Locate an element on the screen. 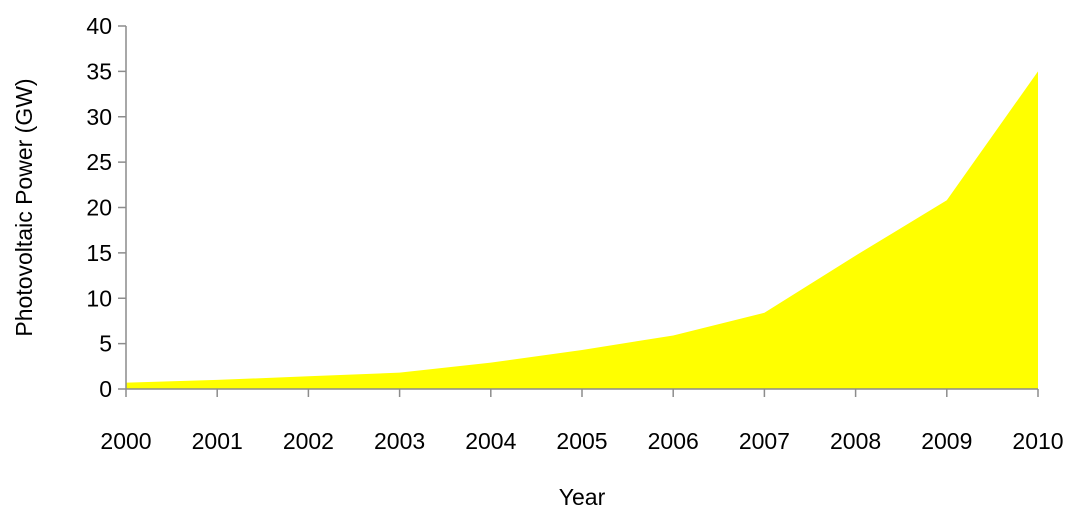 The width and height of the screenshot is (1075, 517). y-tick-label: 25 is located at coordinates (99, 162).